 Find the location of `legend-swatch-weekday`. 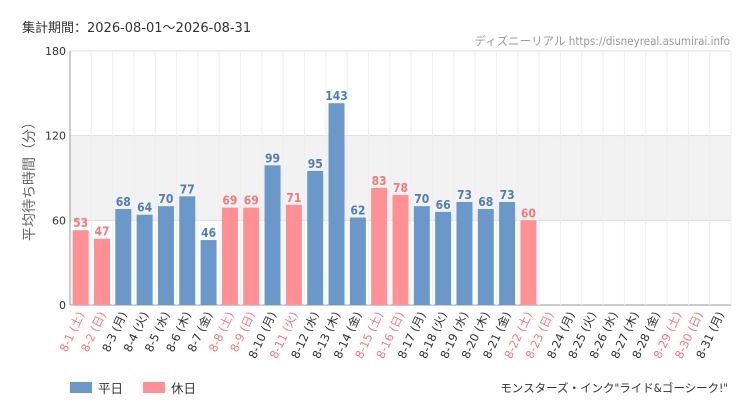

legend-swatch-weekday is located at coordinates (81, 387).